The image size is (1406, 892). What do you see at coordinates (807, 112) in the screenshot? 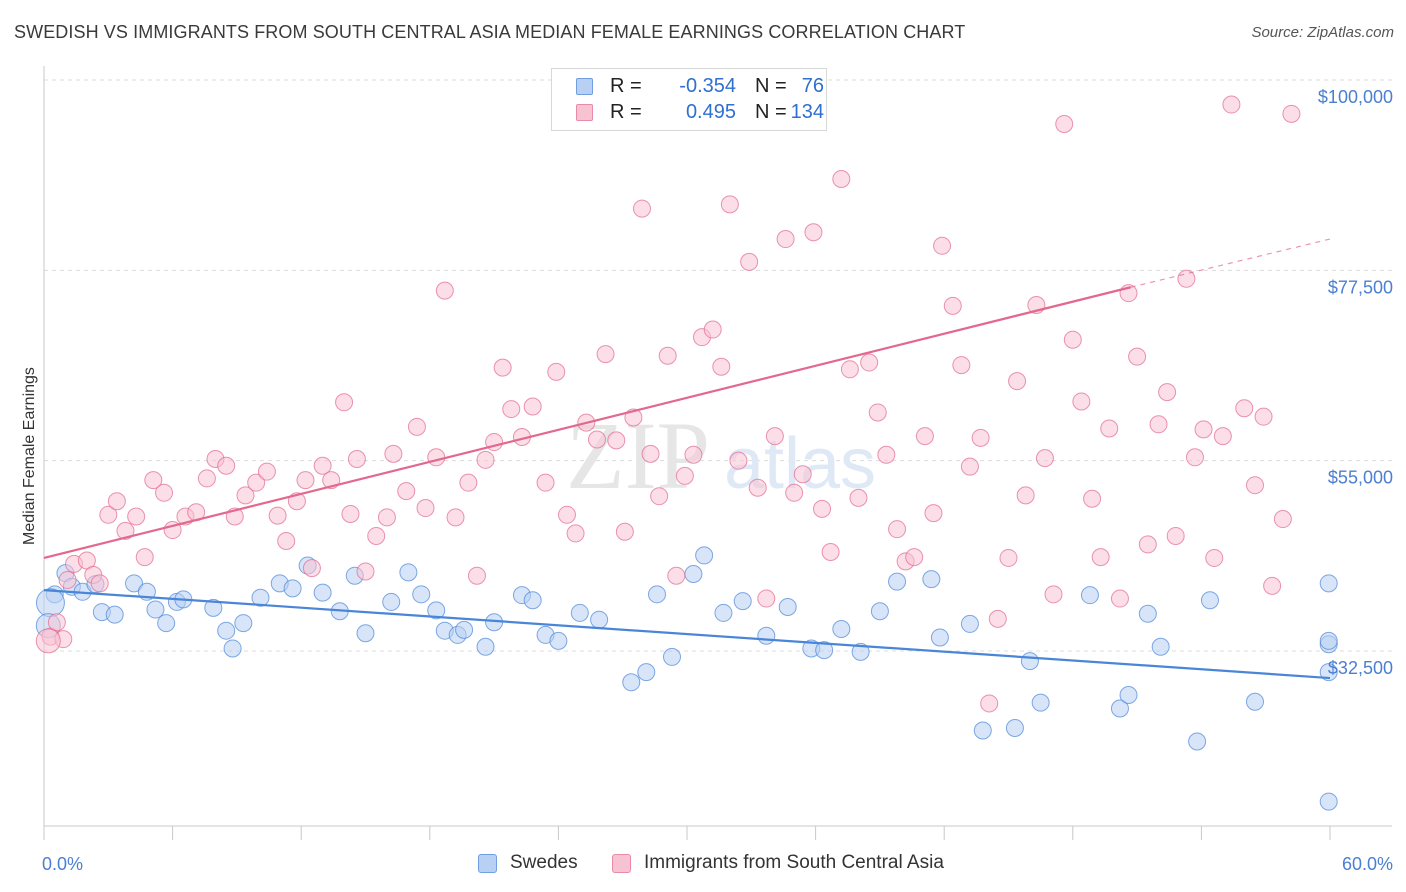
I see `legend-n-value: 134` at bounding box center [807, 112].